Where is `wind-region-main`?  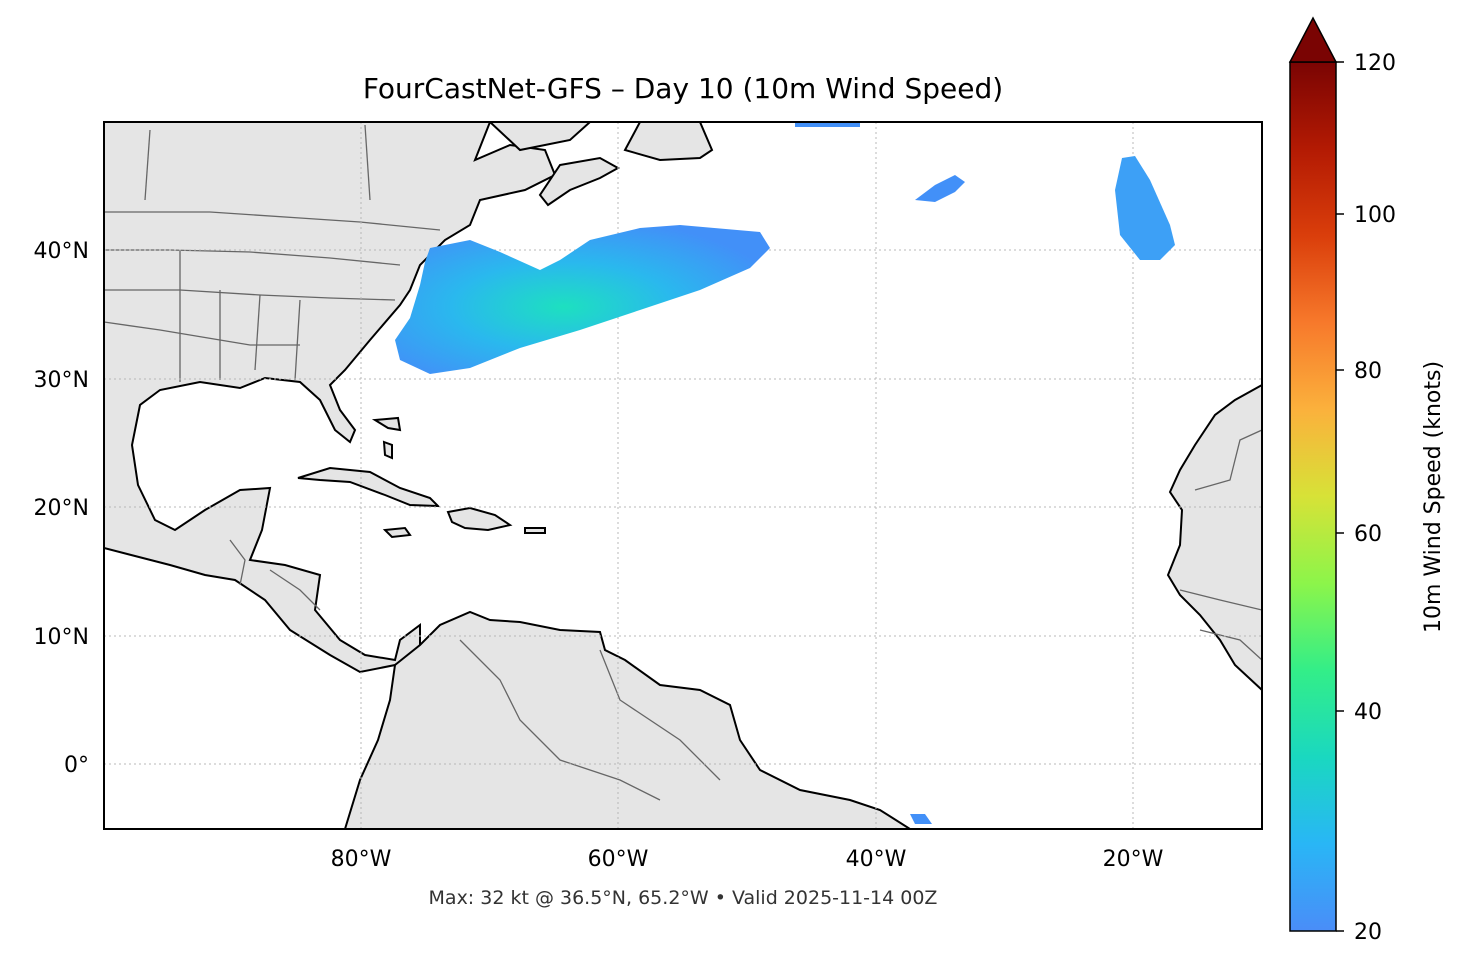 wind-region-main is located at coordinates (582, 299).